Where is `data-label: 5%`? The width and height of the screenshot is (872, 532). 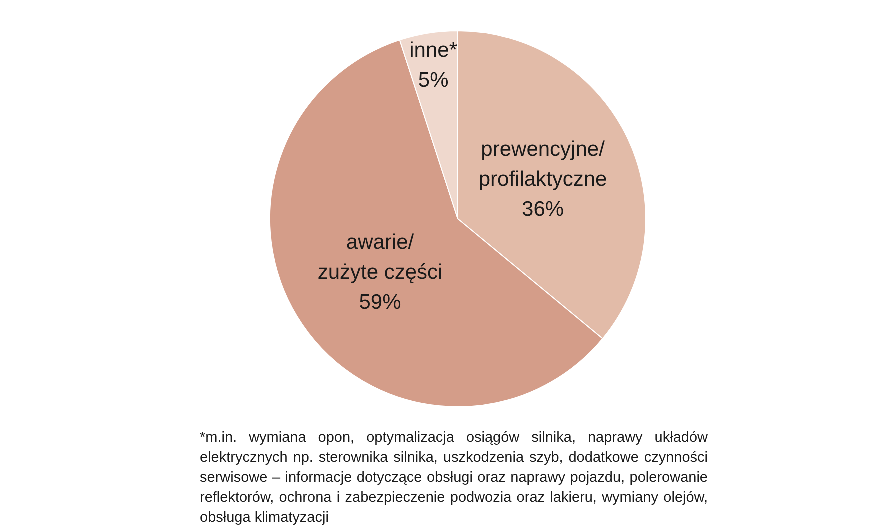 data-label: 5% is located at coordinates (433, 80).